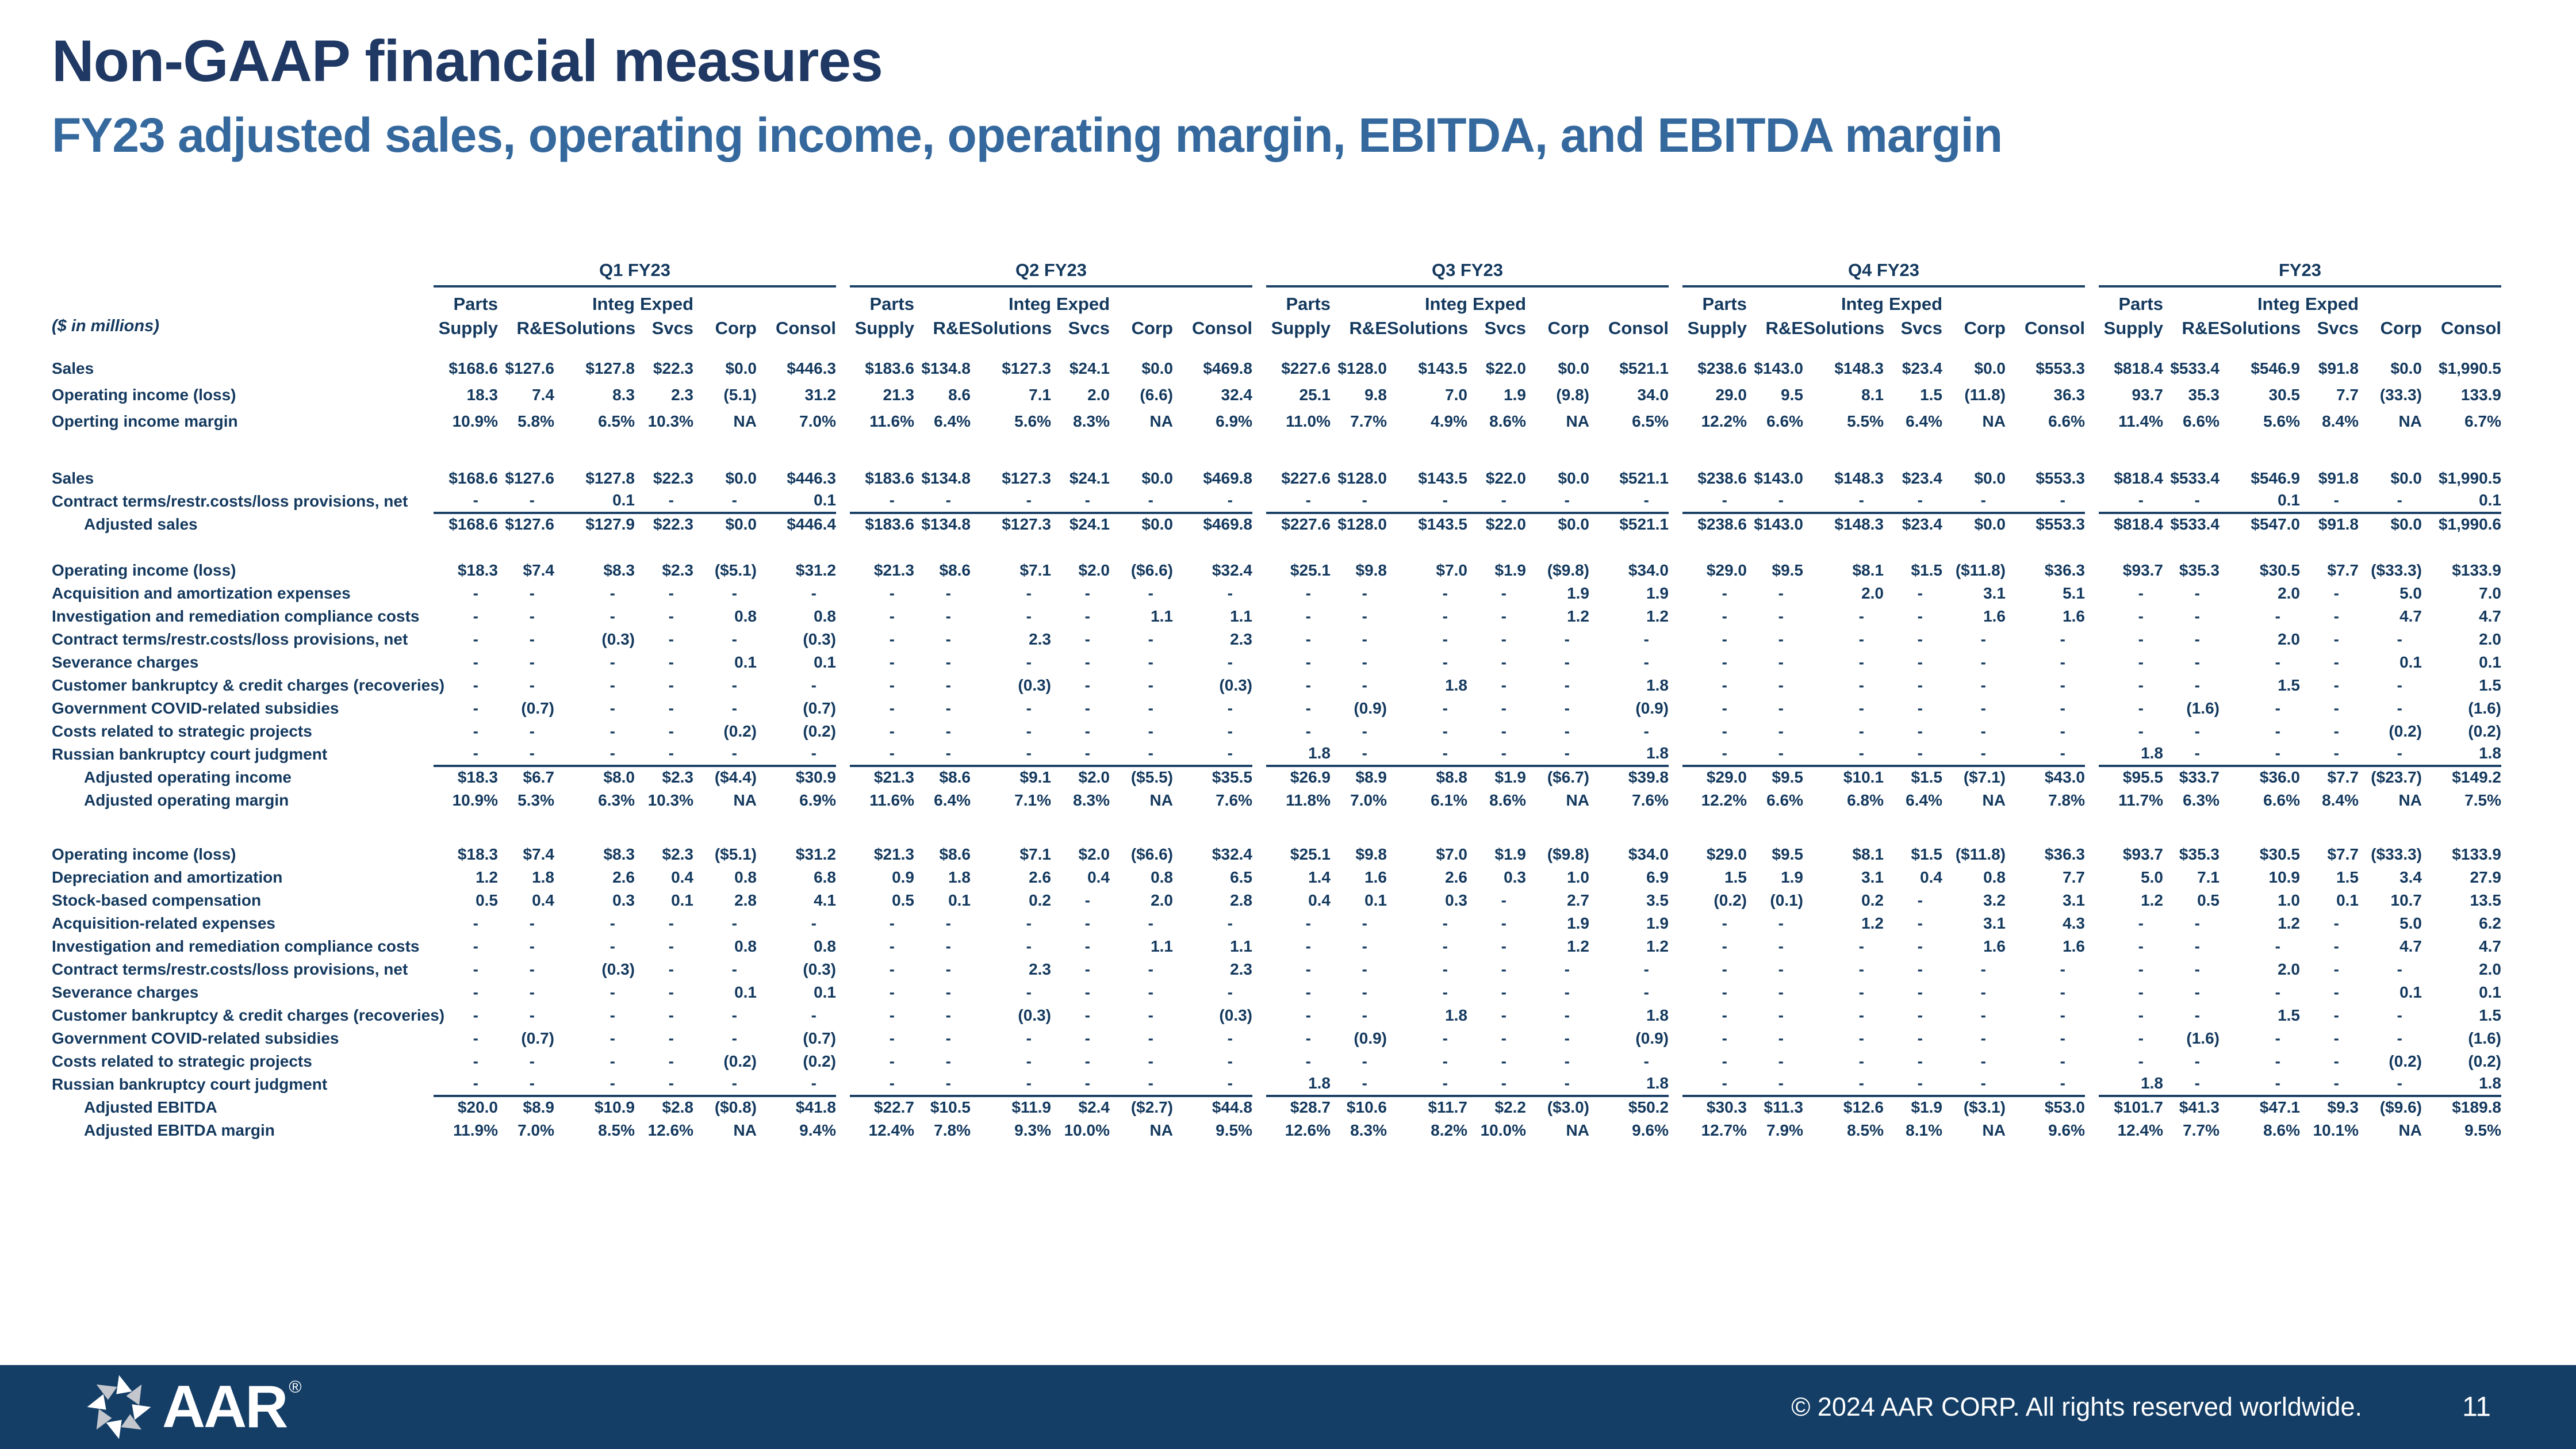 This screenshot has width=2576, height=1449. Describe the element at coordinates (1883, 900) in the screenshot. I see `group-values: (0.2) (0.1) 0.2 - 3.2 3.1` at that location.